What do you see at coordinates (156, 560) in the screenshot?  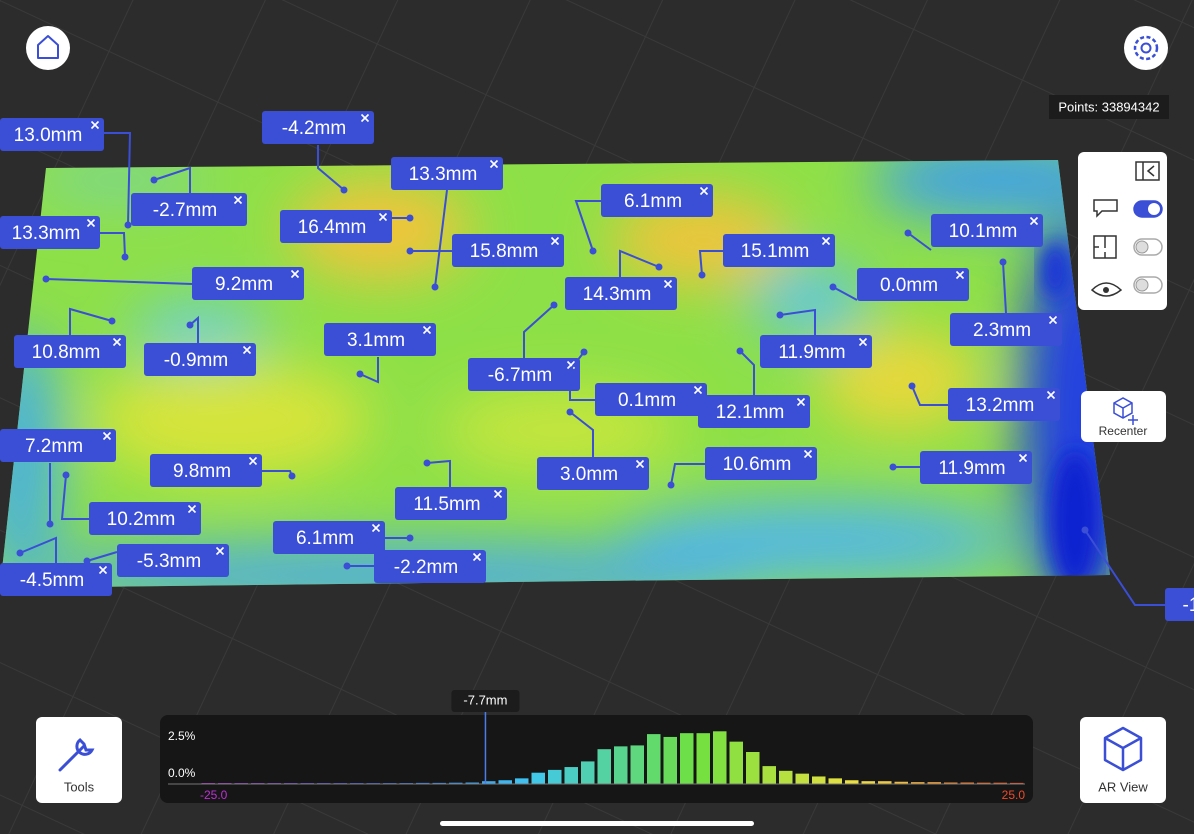 I see `annotation: -5.3mm` at bounding box center [156, 560].